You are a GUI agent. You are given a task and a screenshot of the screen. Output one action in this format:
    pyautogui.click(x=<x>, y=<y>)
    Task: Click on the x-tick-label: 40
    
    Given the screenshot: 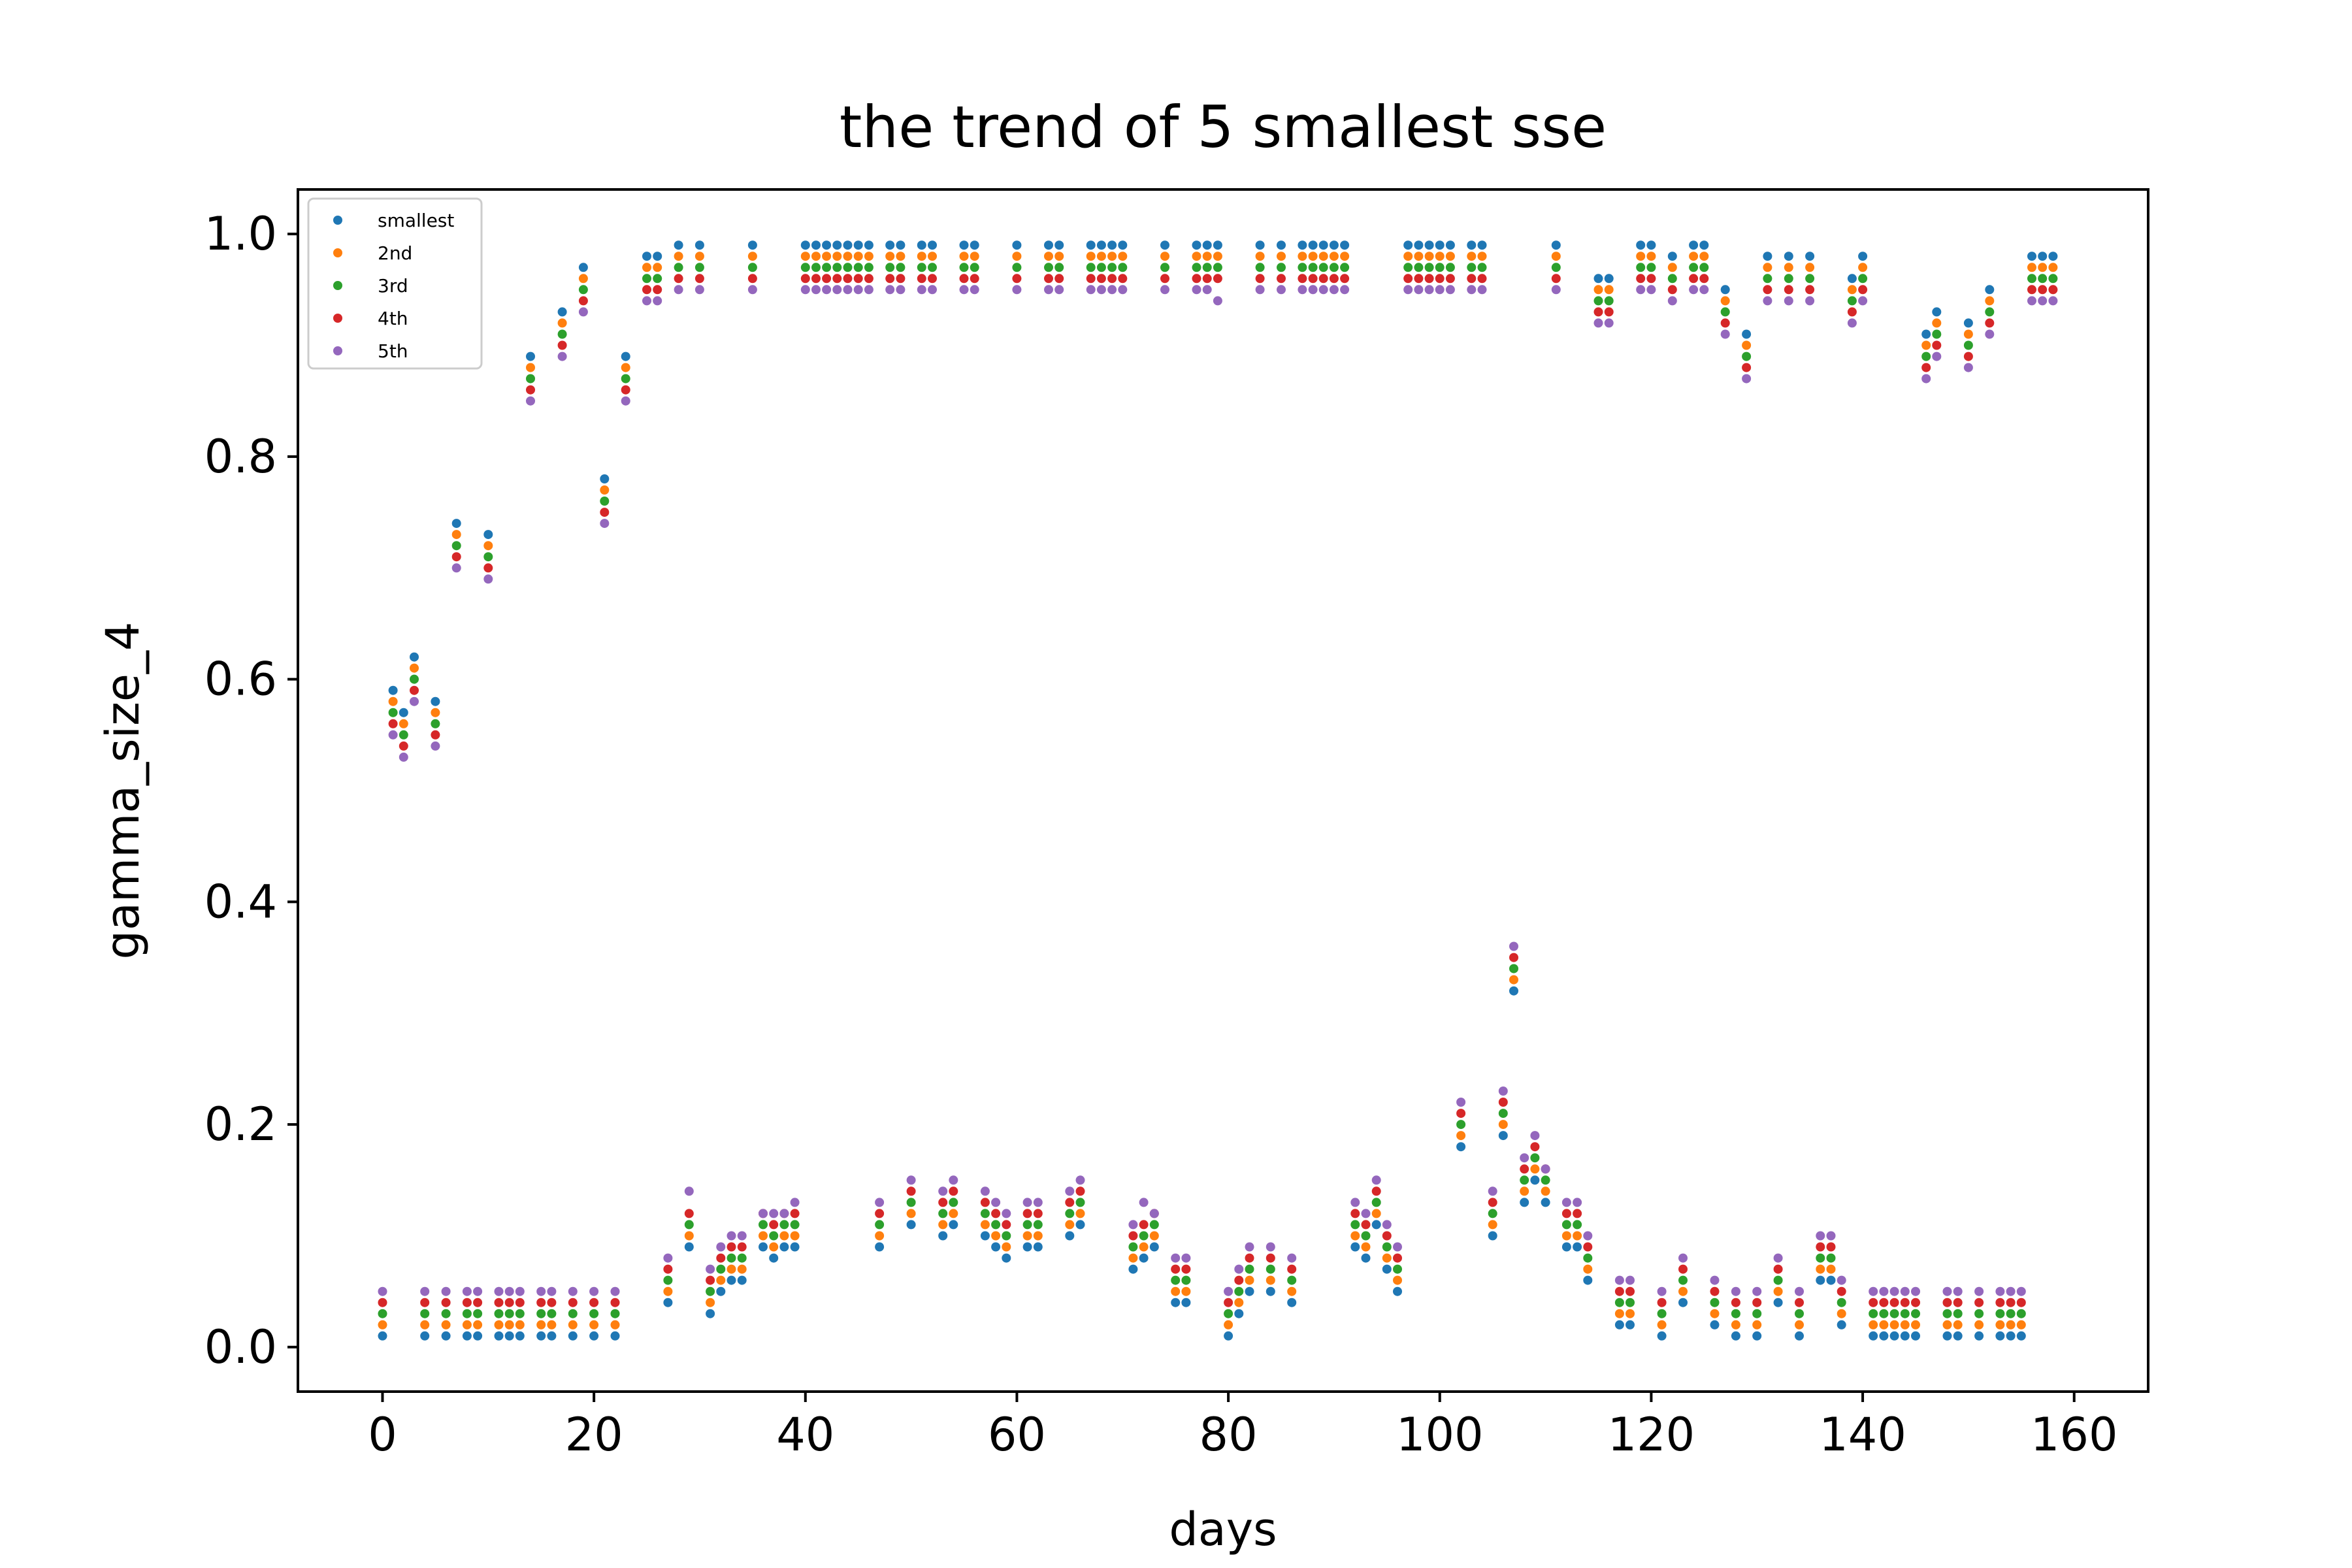 What is the action you would take?
    pyautogui.click(x=805, y=1435)
    